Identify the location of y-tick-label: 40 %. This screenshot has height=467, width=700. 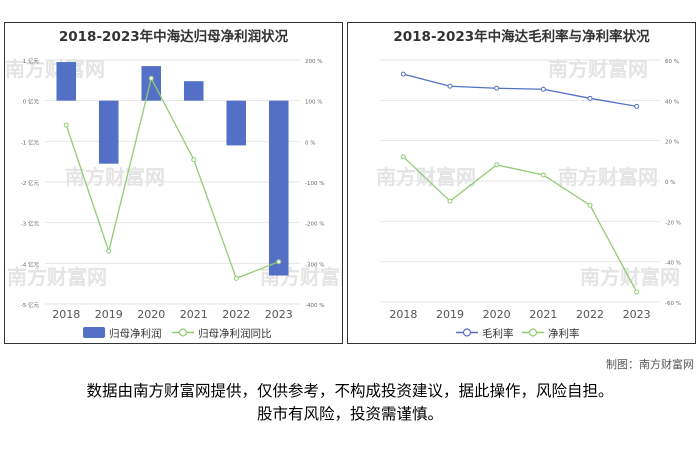
(672, 102).